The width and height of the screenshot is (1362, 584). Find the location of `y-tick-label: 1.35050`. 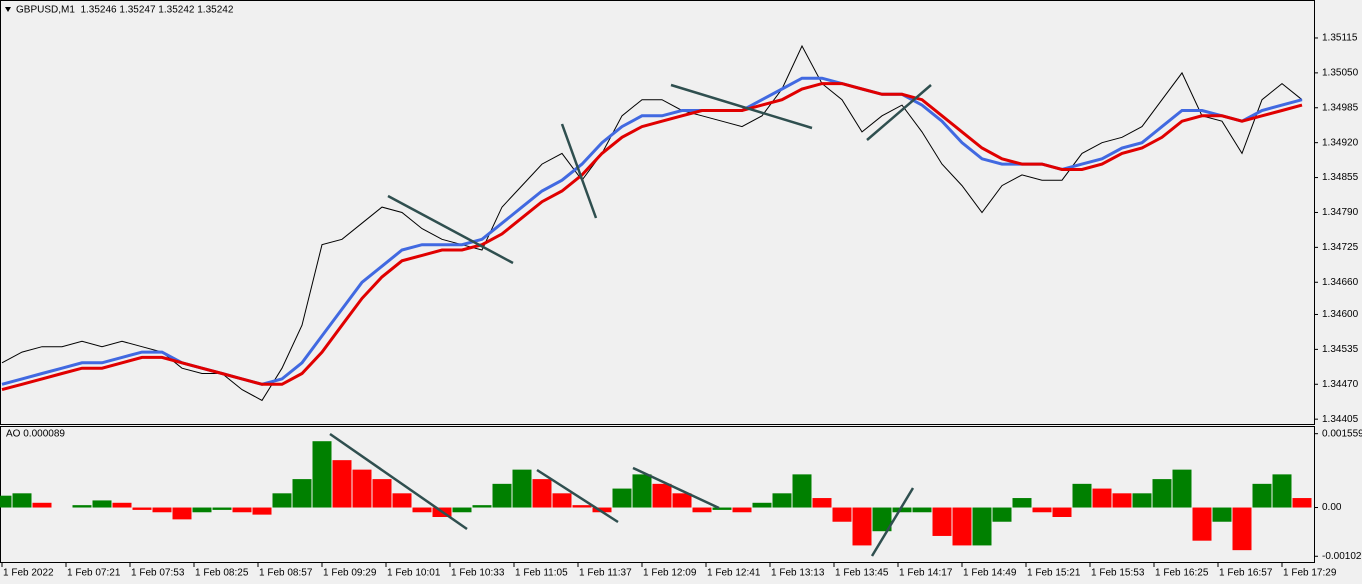

y-tick-label: 1.35050 is located at coordinates (1340, 73).